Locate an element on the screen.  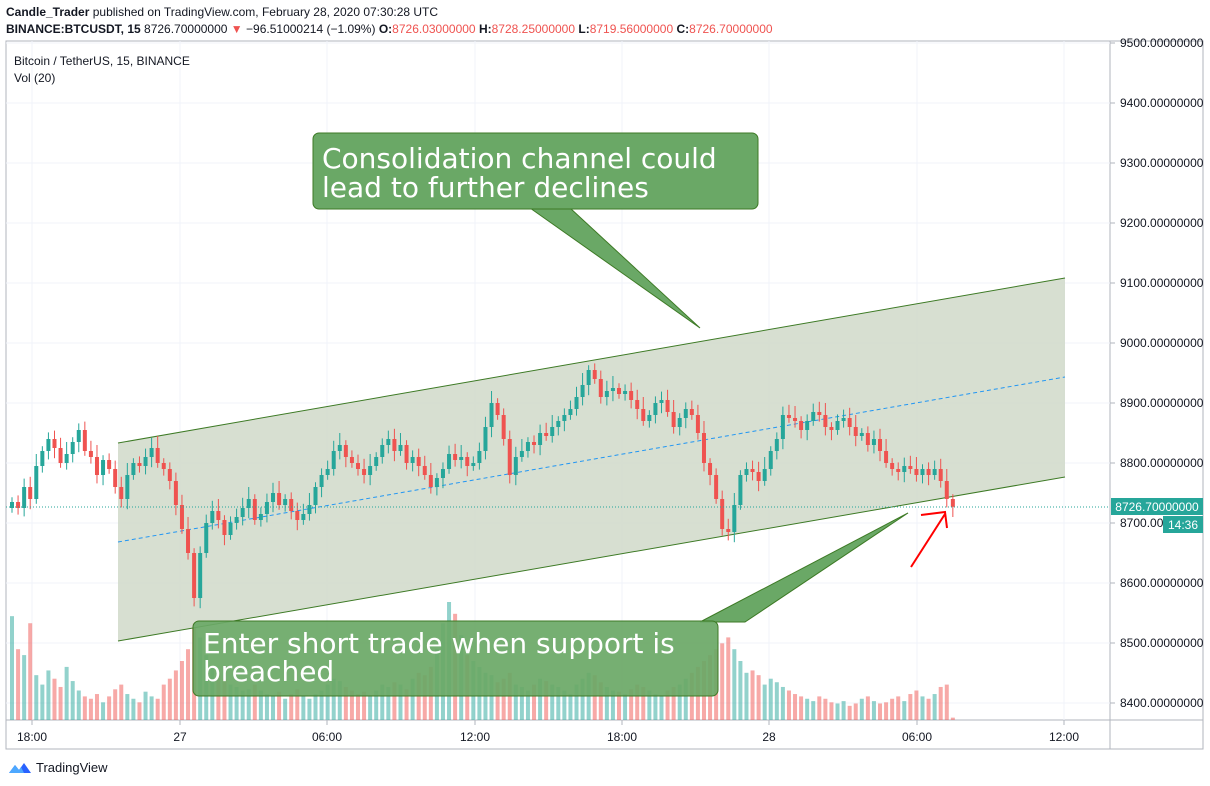
bottom-callout-box is located at coordinates (455, 658).